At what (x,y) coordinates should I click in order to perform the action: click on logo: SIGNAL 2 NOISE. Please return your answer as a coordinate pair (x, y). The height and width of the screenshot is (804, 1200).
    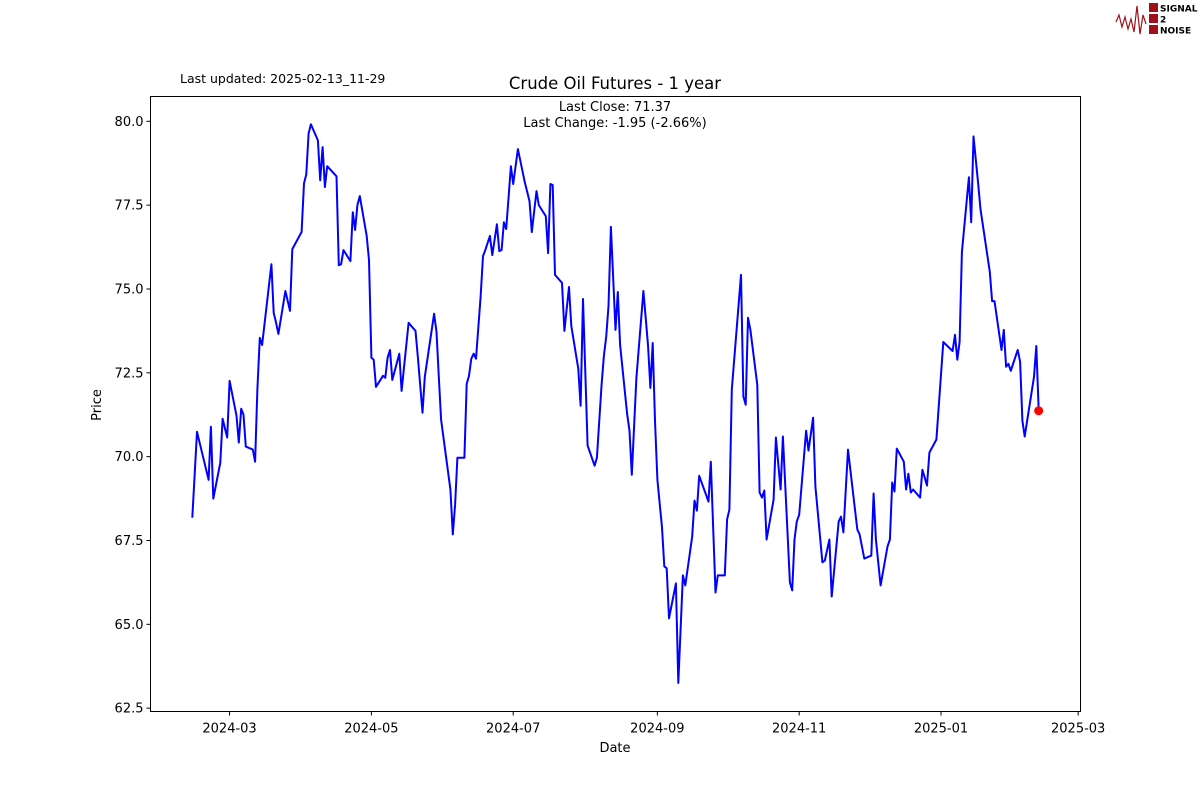
    Looking at the image, I should click on (1157, 20).